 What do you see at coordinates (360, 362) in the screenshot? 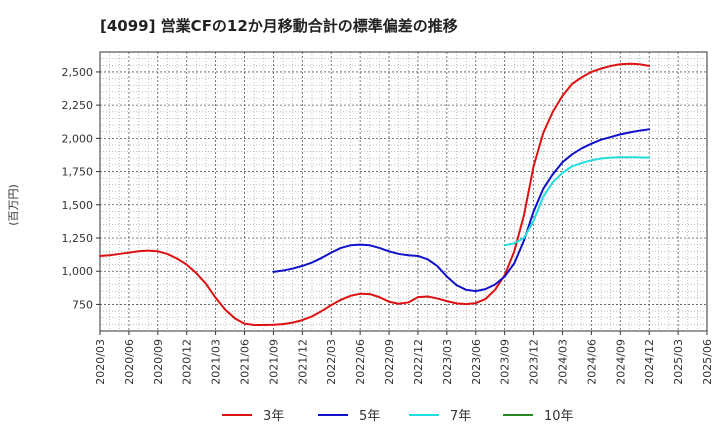
I see `x-tick-label: 2022/06` at bounding box center [360, 362].